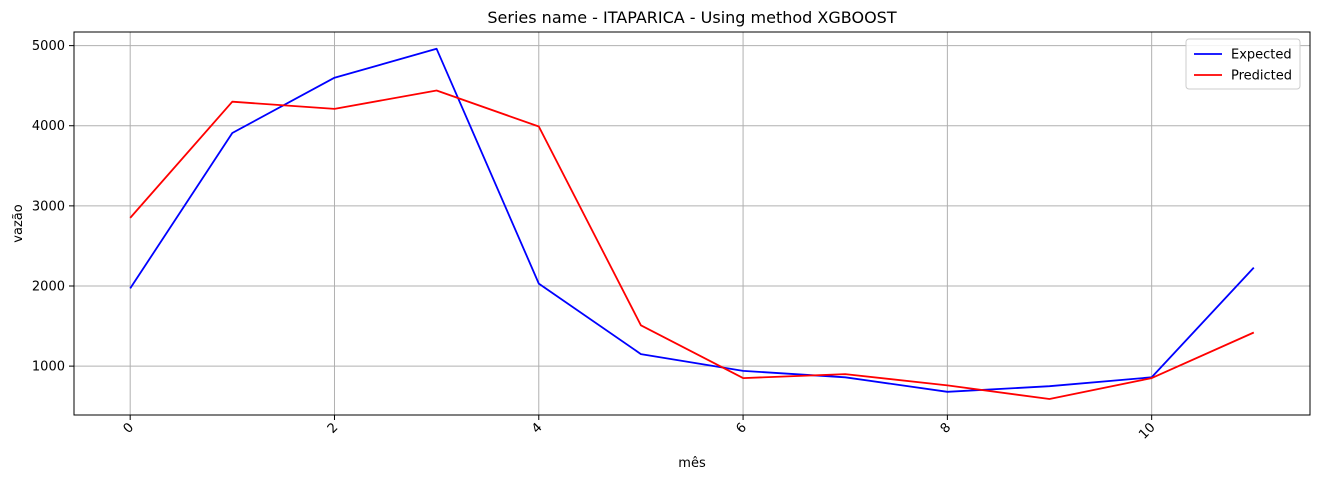  Describe the element at coordinates (18, 223) in the screenshot. I see `y-axis-label: vazão` at that location.